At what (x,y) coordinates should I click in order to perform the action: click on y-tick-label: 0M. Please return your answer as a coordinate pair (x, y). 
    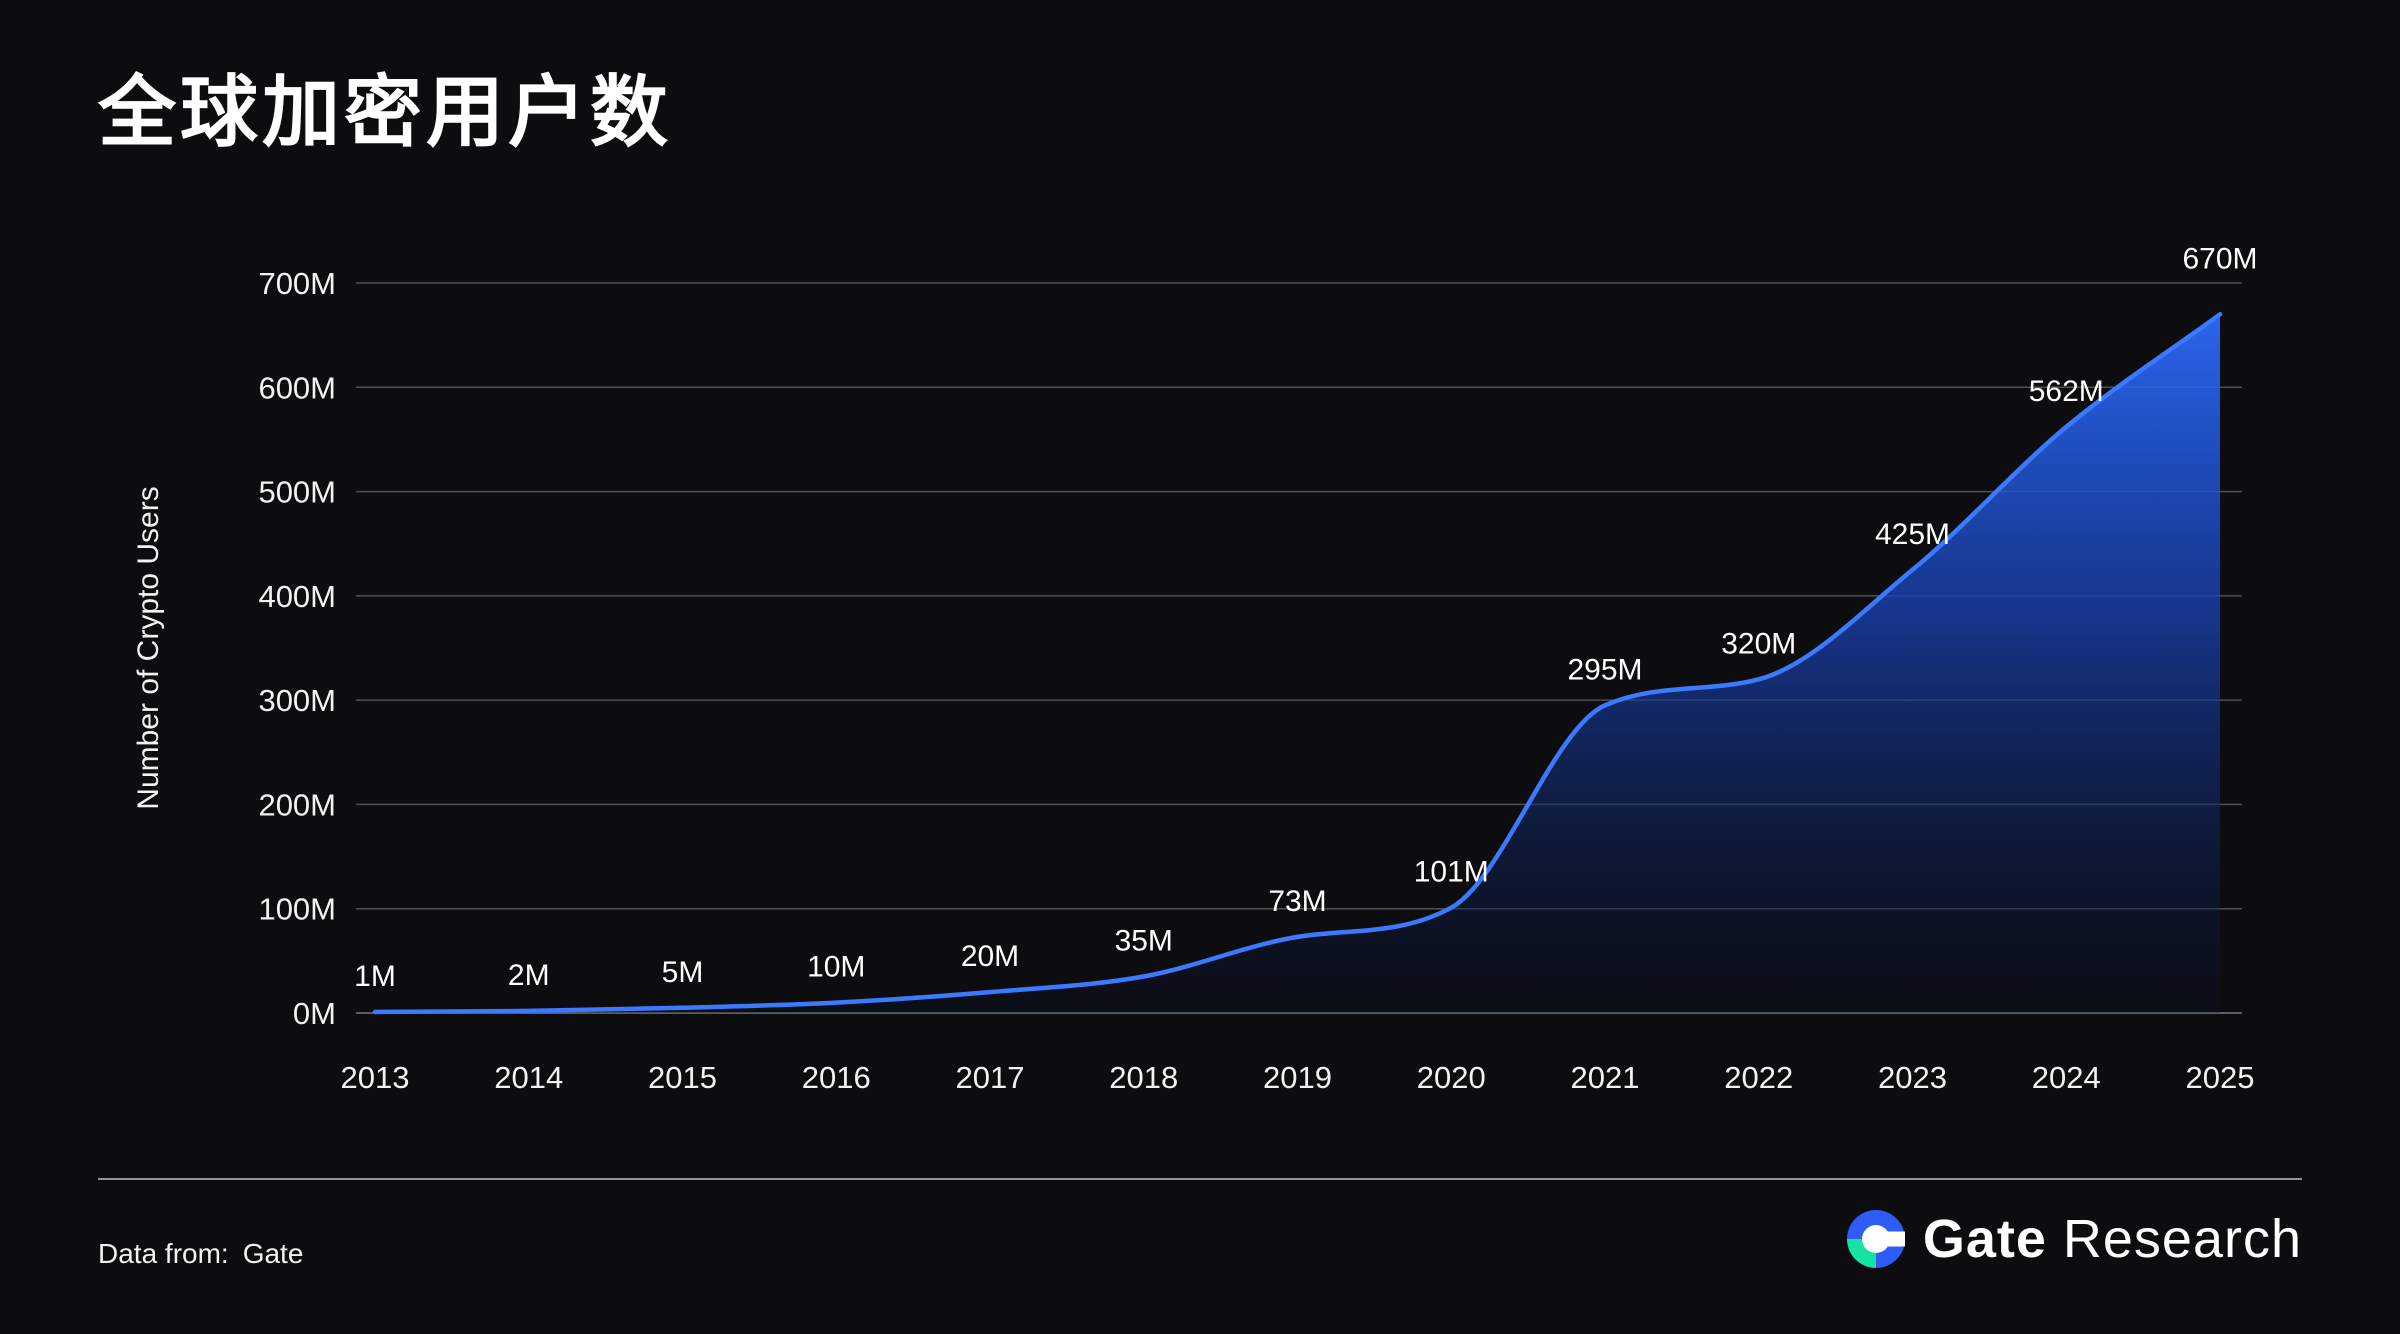
    Looking at the image, I should click on (314, 1013).